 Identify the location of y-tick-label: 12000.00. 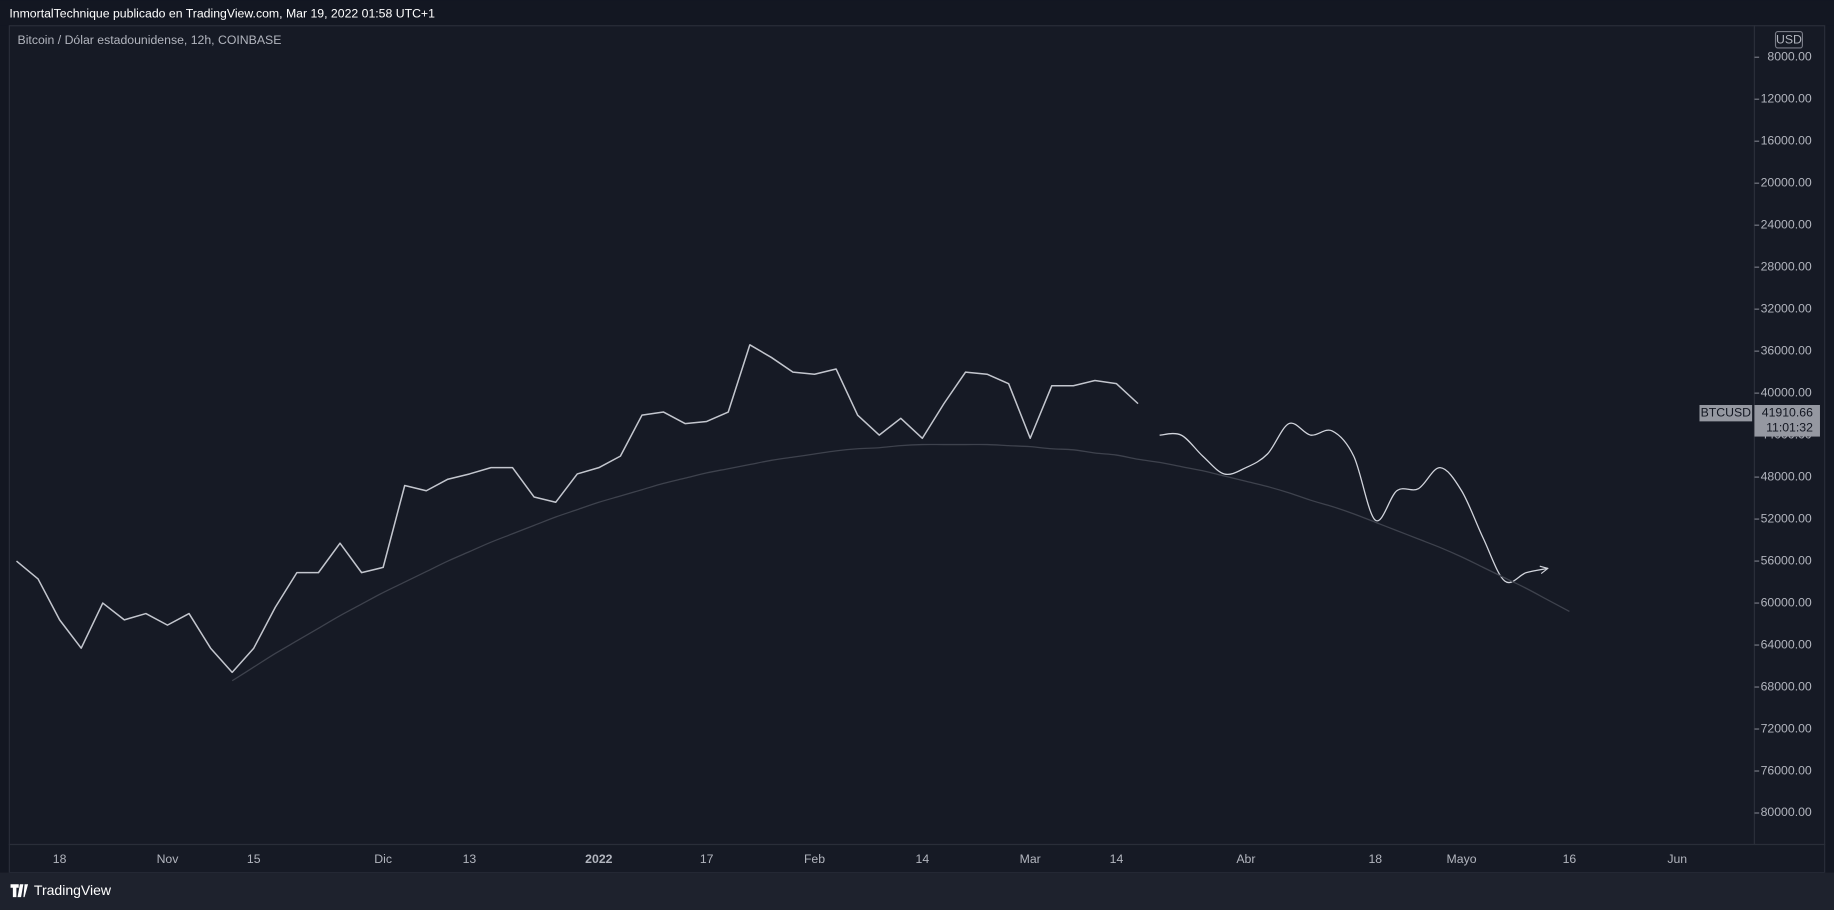
(1786, 98).